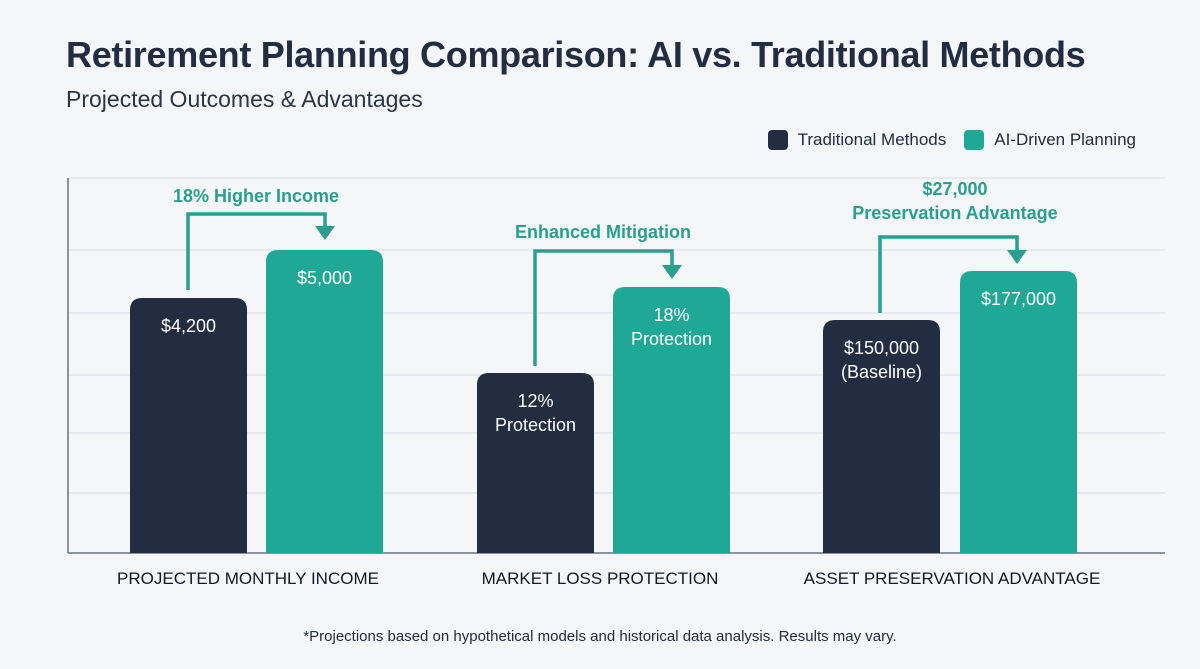 The height and width of the screenshot is (669, 1200). What do you see at coordinates (881, 372) in the screenshot?
I see `bar-value-label: (Baseline)` at bounding box center [881, 372].